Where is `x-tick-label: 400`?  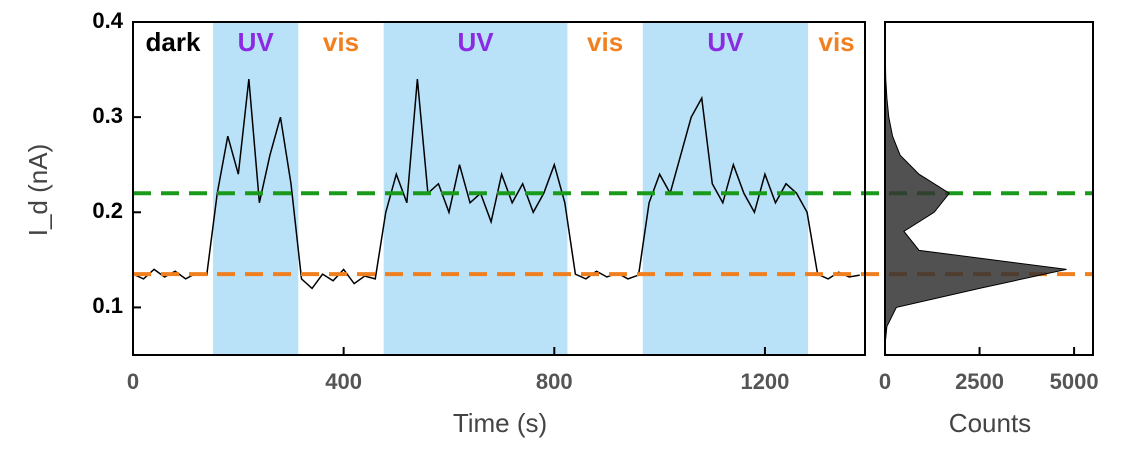
x-tick-label: 400 is located at coordinates (343, 381).